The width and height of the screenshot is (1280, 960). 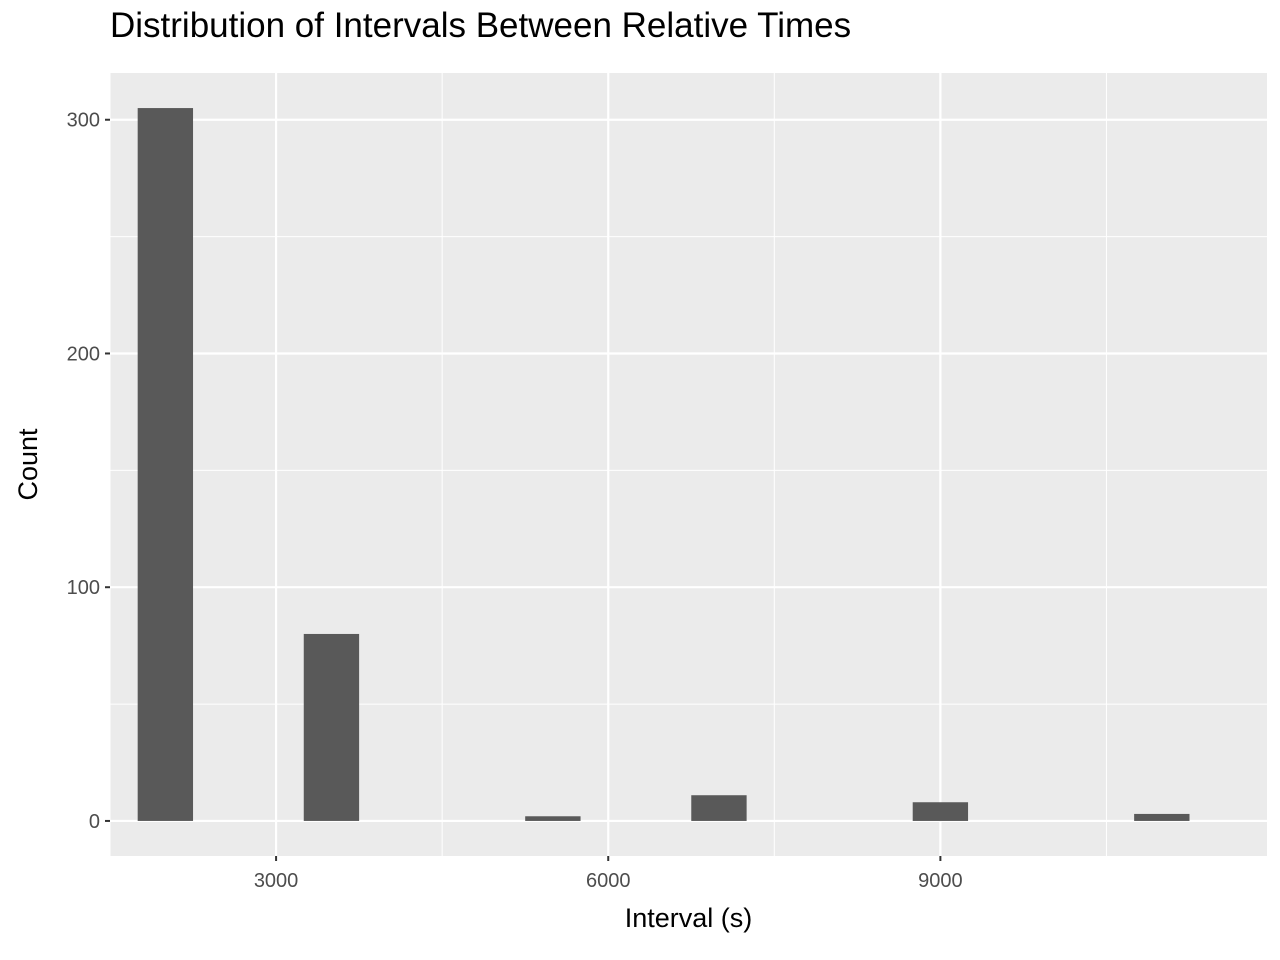 I want to click on x-axis-title: Interval (s), so click(x=689, y=918).